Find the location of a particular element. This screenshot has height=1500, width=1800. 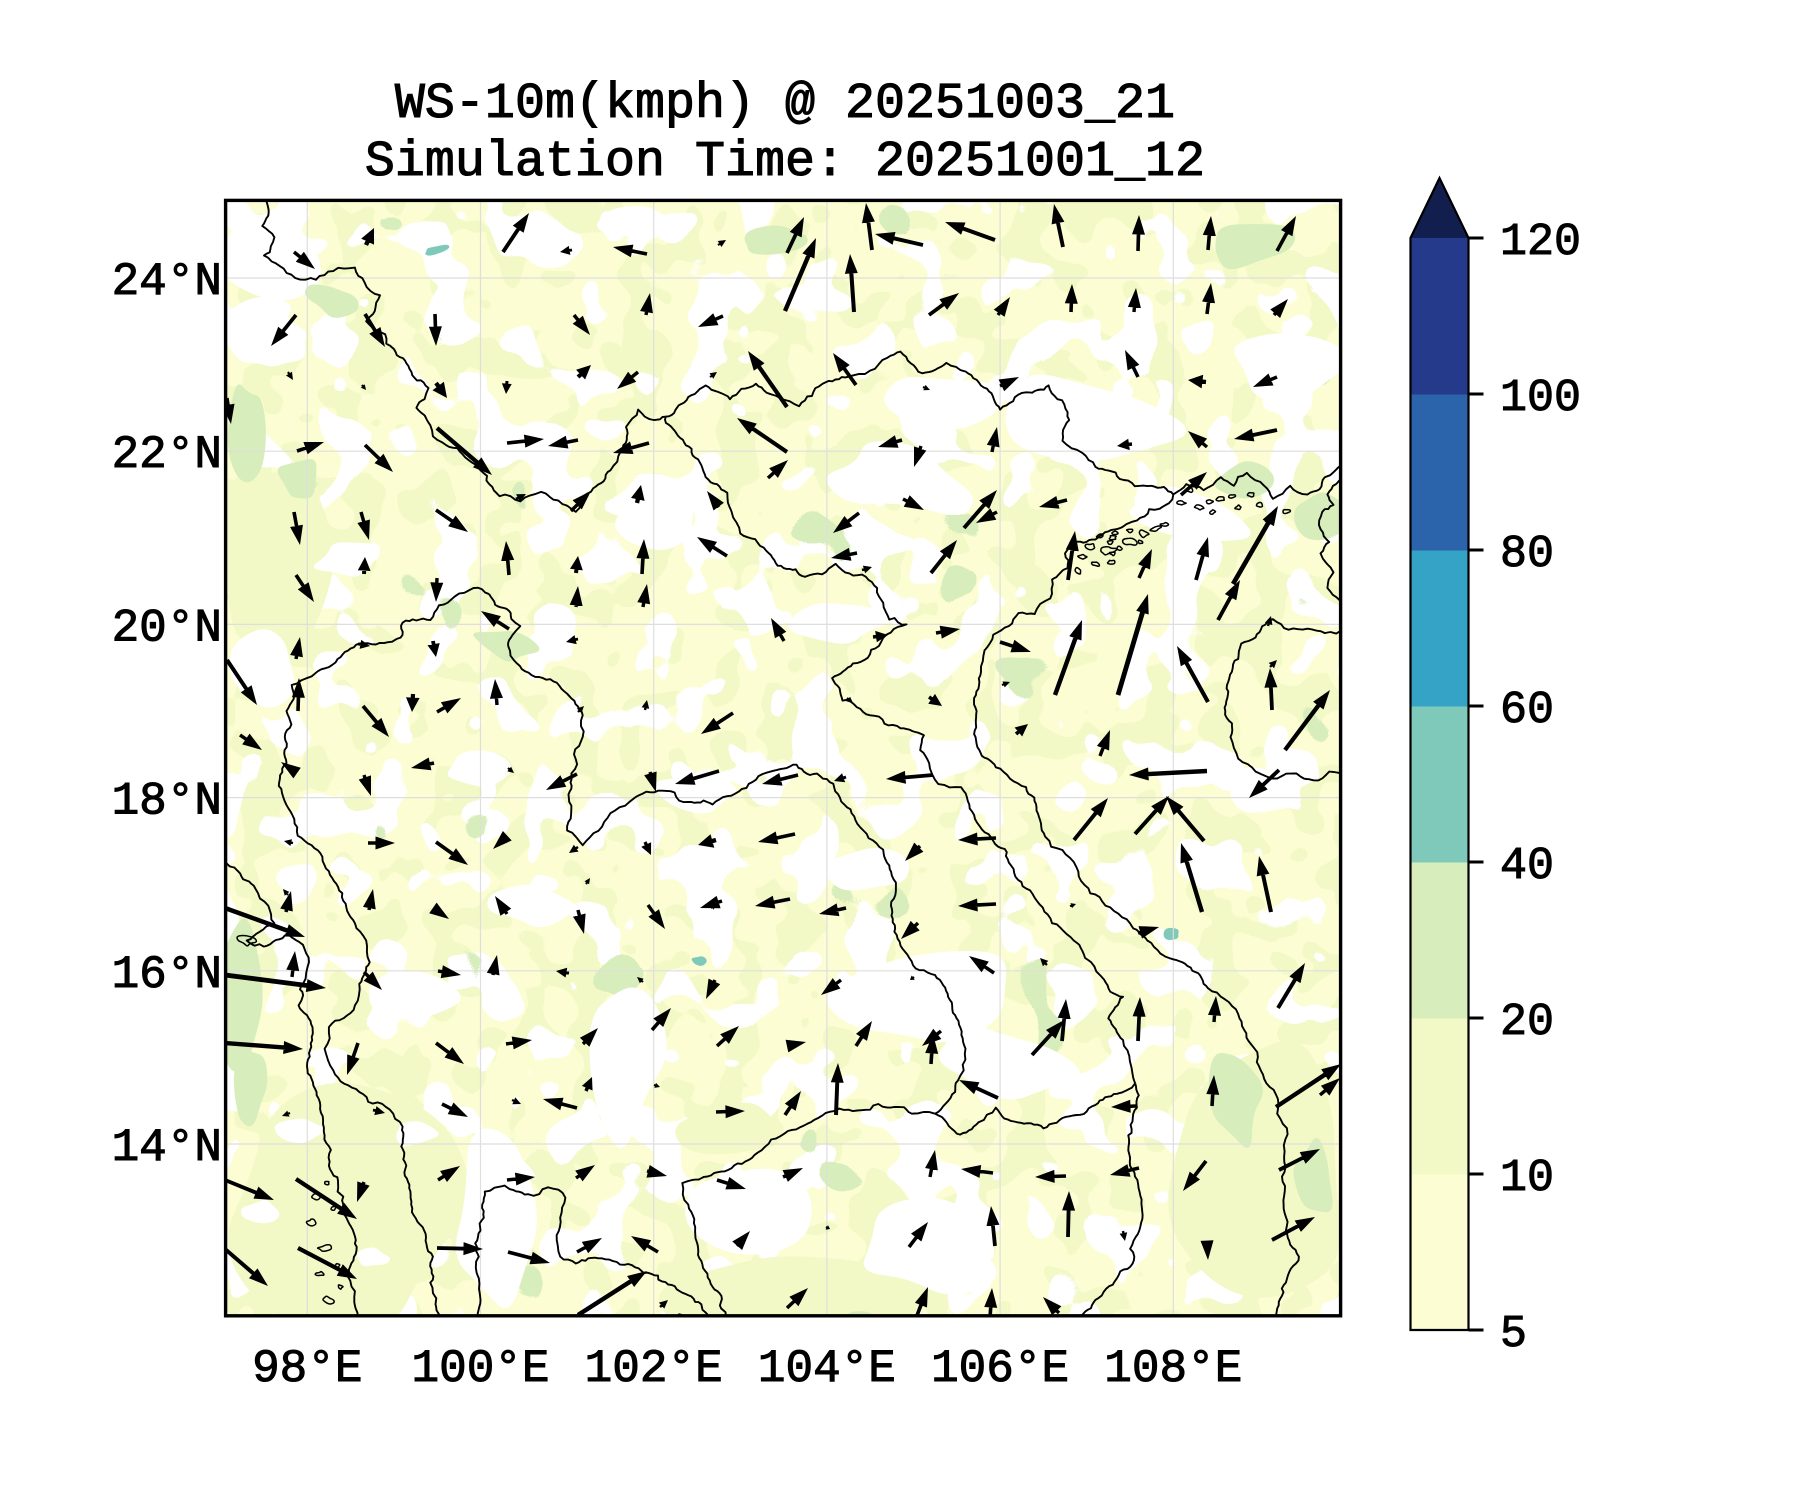

svg-text: 10 is located at coordinates (1527, 1178).